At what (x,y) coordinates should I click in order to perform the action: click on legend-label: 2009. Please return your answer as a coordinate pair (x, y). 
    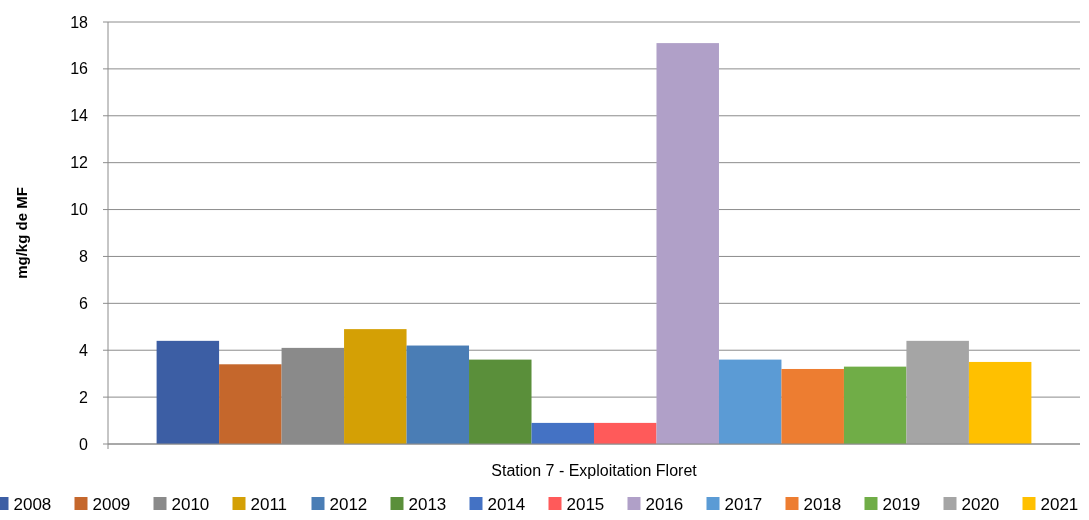
    Looking at the image, I should click on (111, 504).